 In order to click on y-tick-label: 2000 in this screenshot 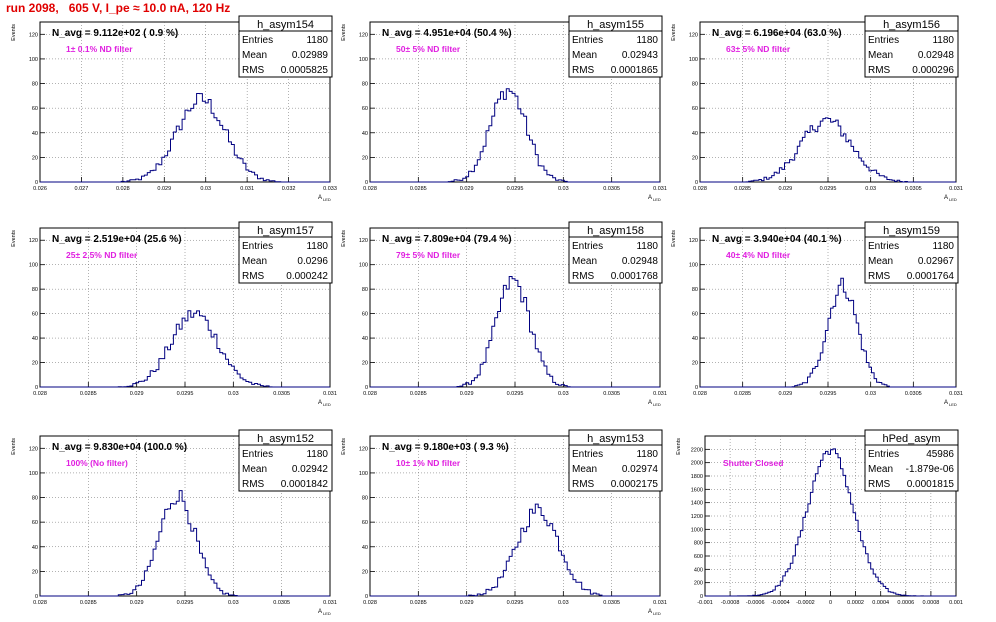, I will do `click(697, 464)`.